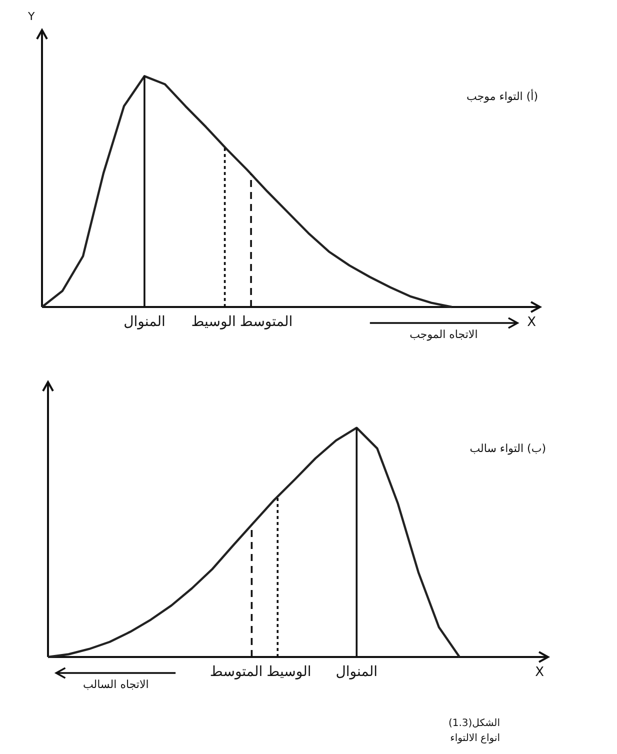 The width and height of the screenshot is (617, 754). Describe the element at coordinates (502, 96) in the screenshot. I see `text: (أ) التواء موجب` at that location.